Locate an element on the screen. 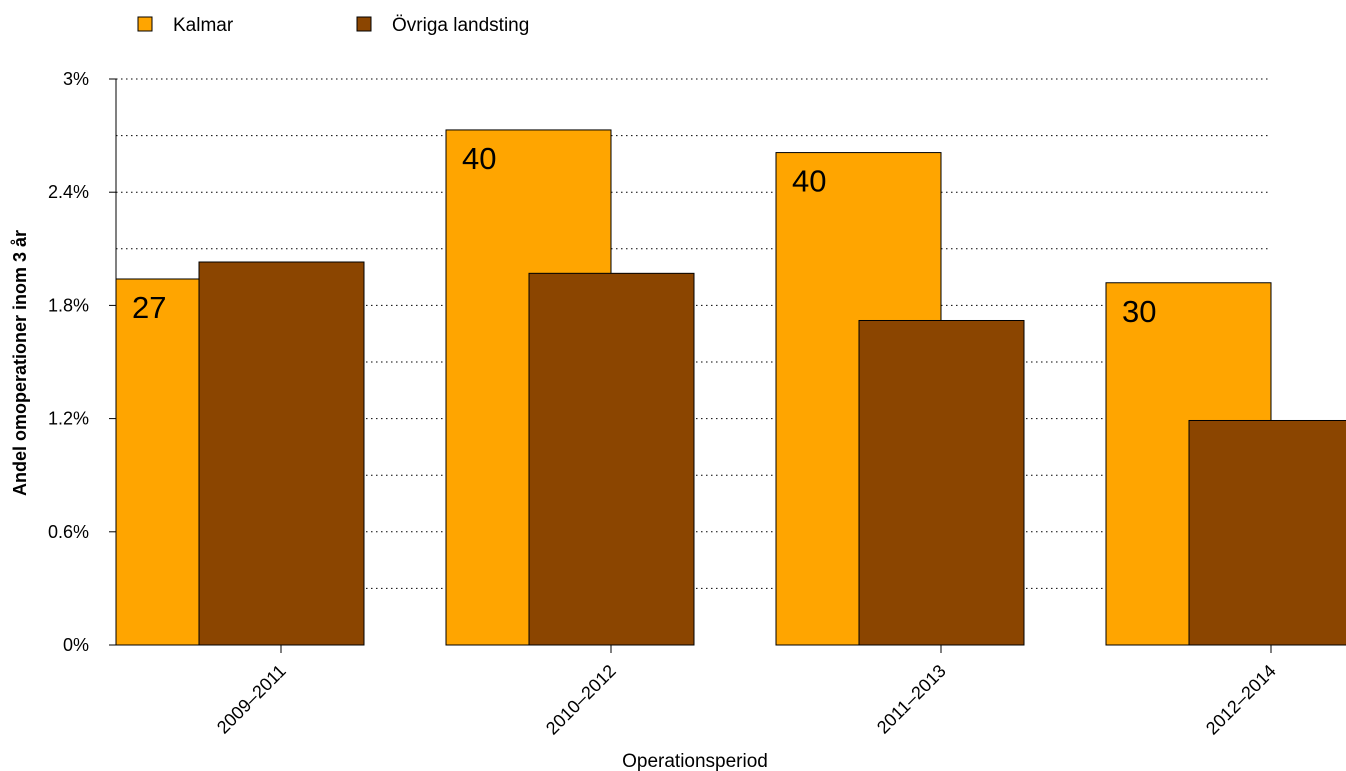 Image resolution: width=1346 pixels, height=771 pixels. legend: Kalmar Övriga landsting is located at coordinates (333, 25).